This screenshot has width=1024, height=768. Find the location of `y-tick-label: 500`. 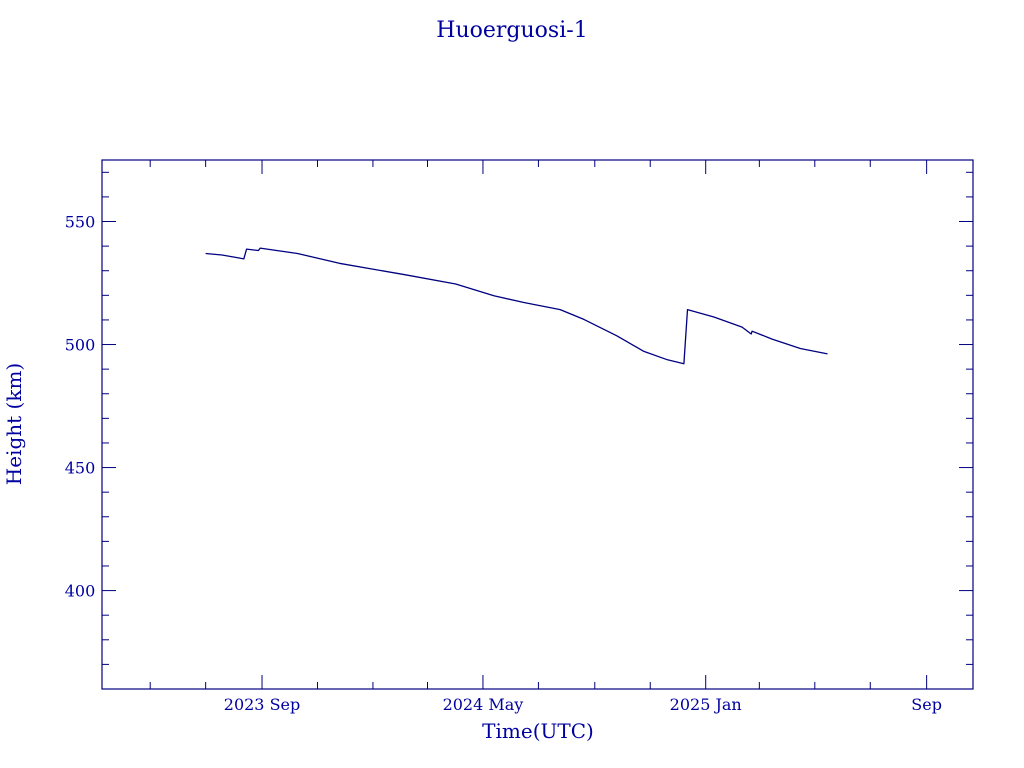

y-tick-label: 500 is located at coordinates (80, 345).